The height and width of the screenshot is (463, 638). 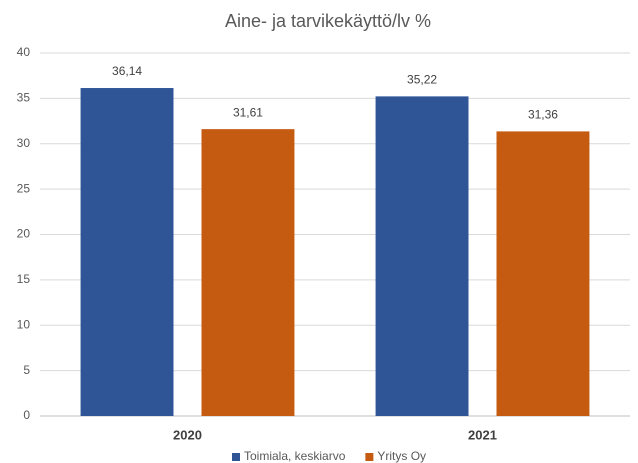 What do you see at coordinates (24, 52) in the screenshot?
I see `y-tick-label: 40` at bounding box center [24, 52].